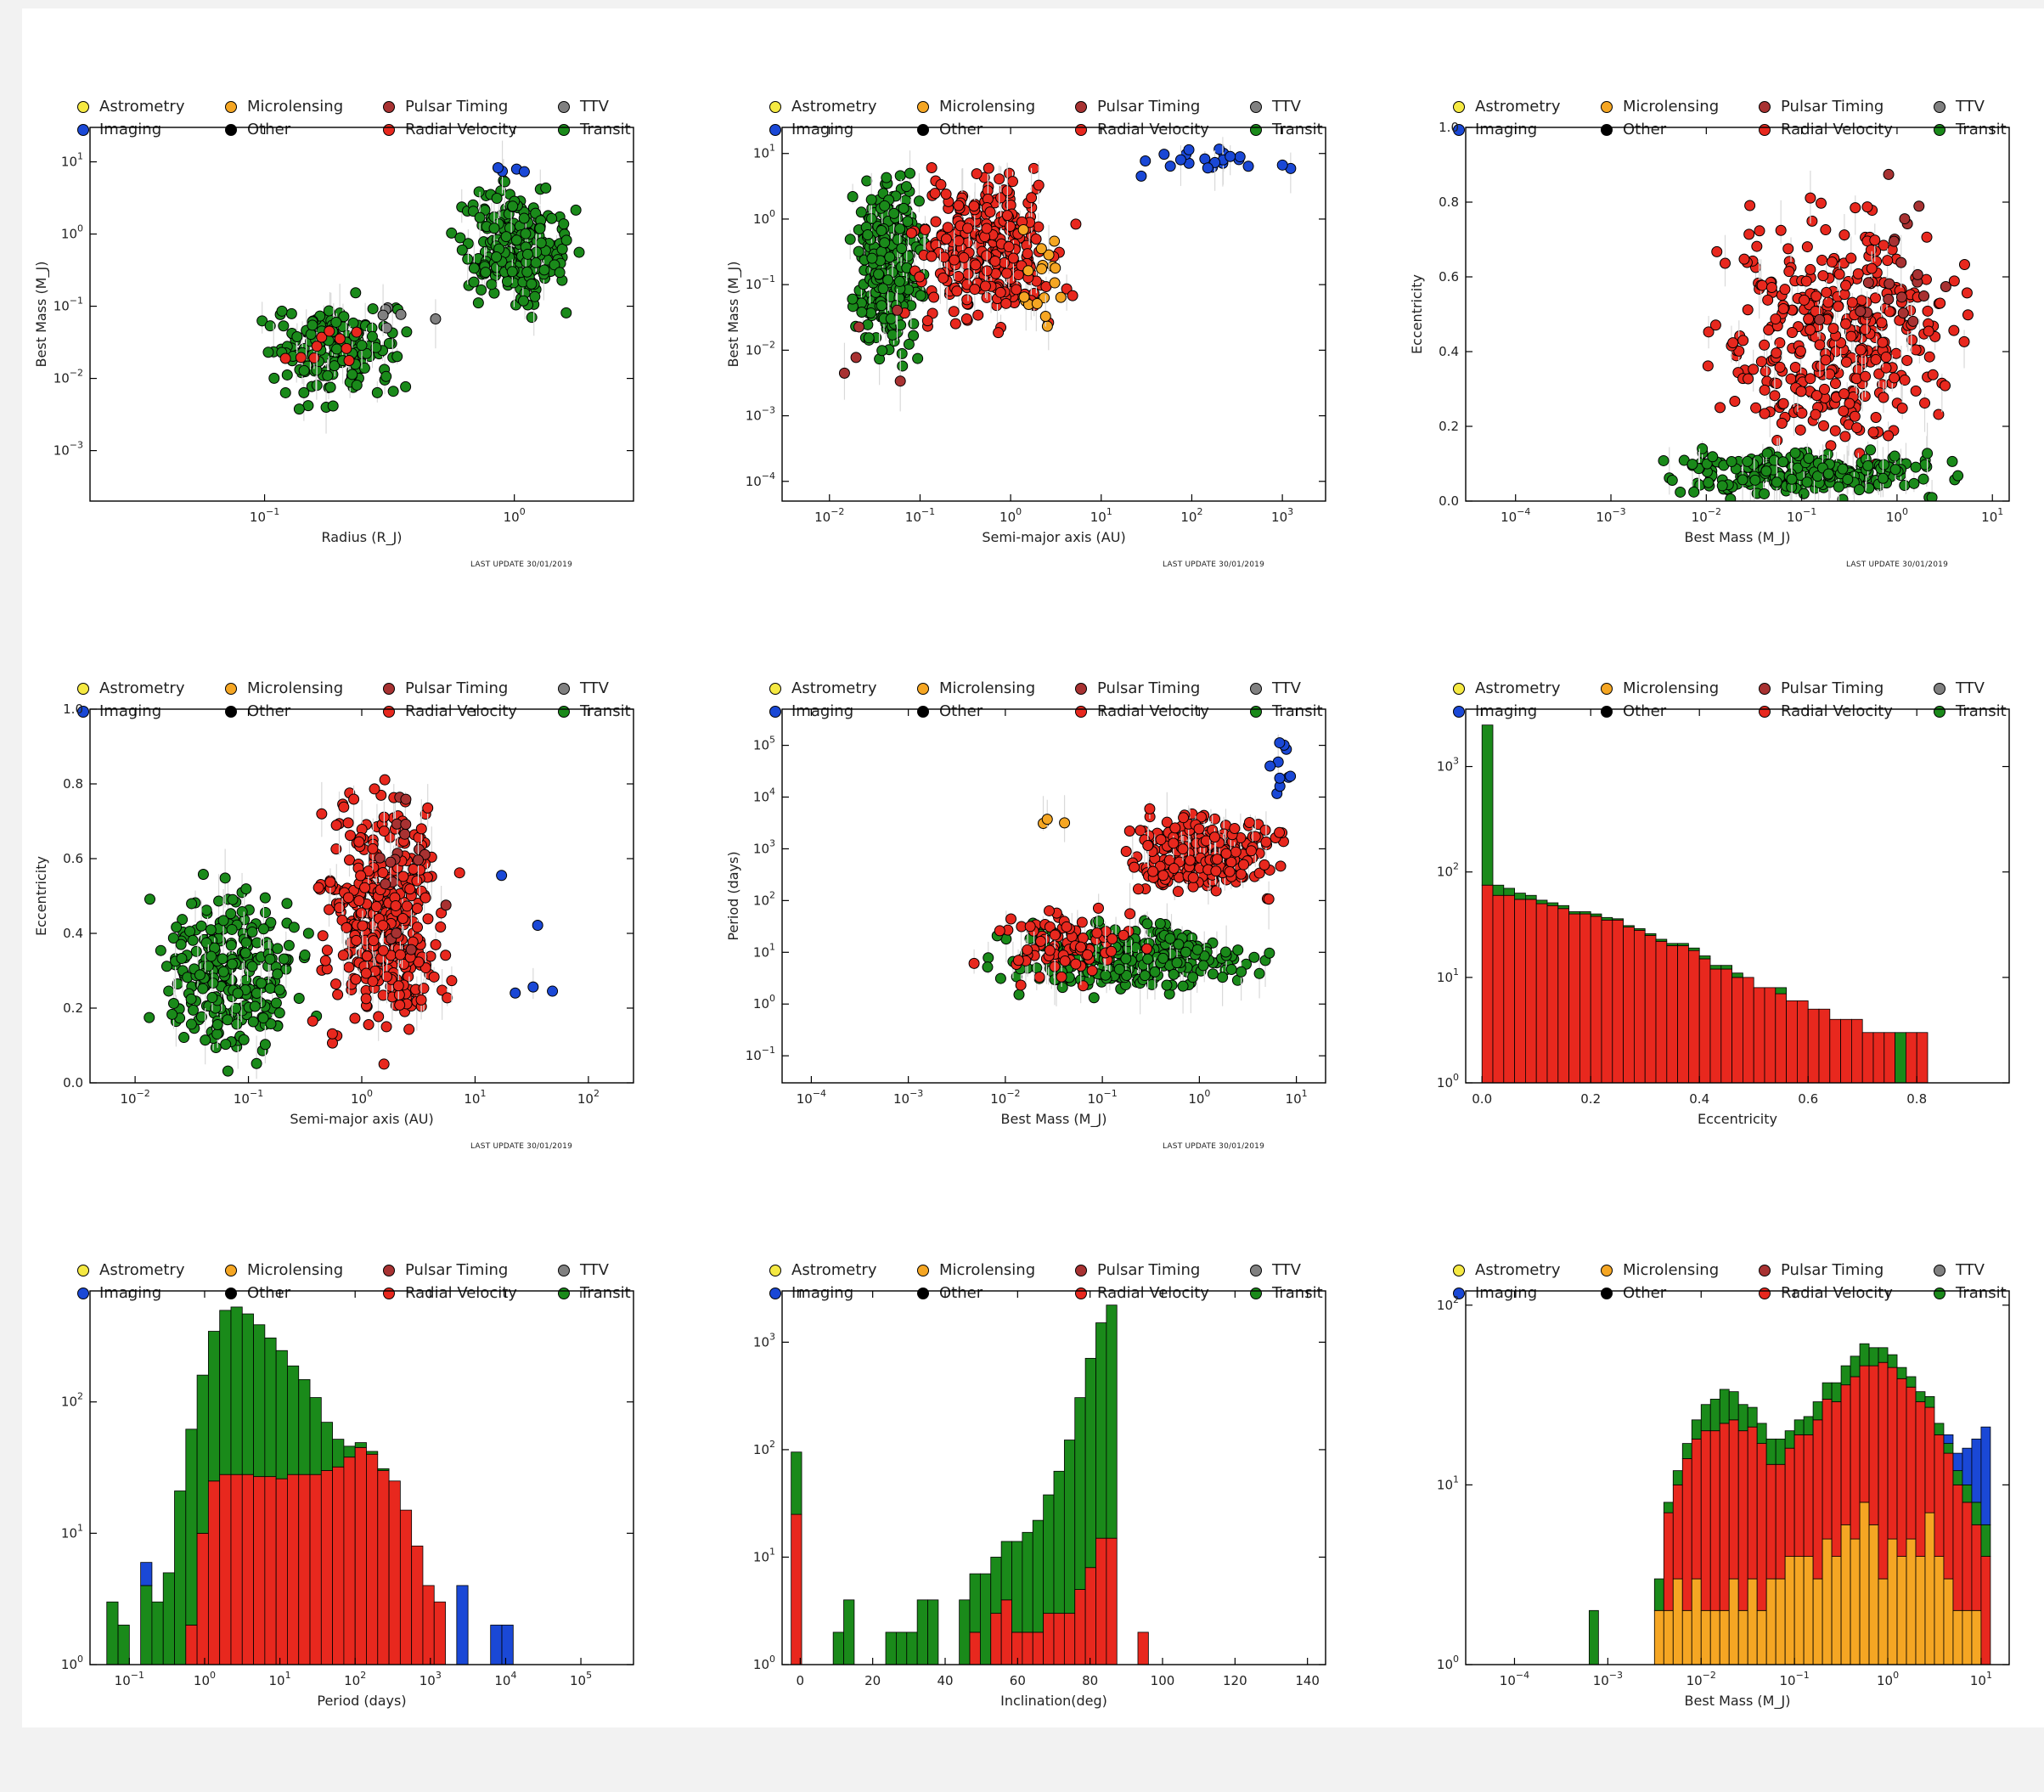  What do you see at coordinates (1449, 277) in the screenshot?
I see `tick-label: 0.6` at bounding box center [1449, 277].